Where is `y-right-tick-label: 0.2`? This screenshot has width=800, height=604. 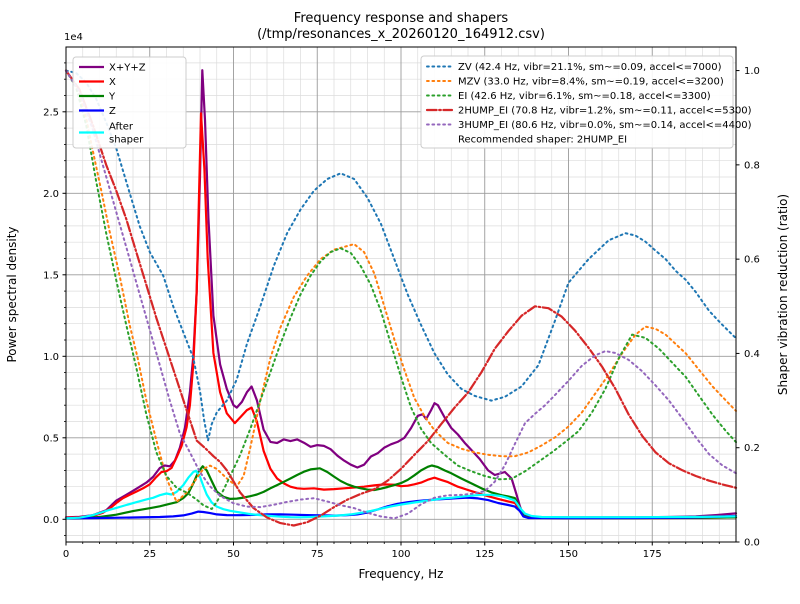
y-right-tick-label: 0.2 is located at coordinates (752, 448).